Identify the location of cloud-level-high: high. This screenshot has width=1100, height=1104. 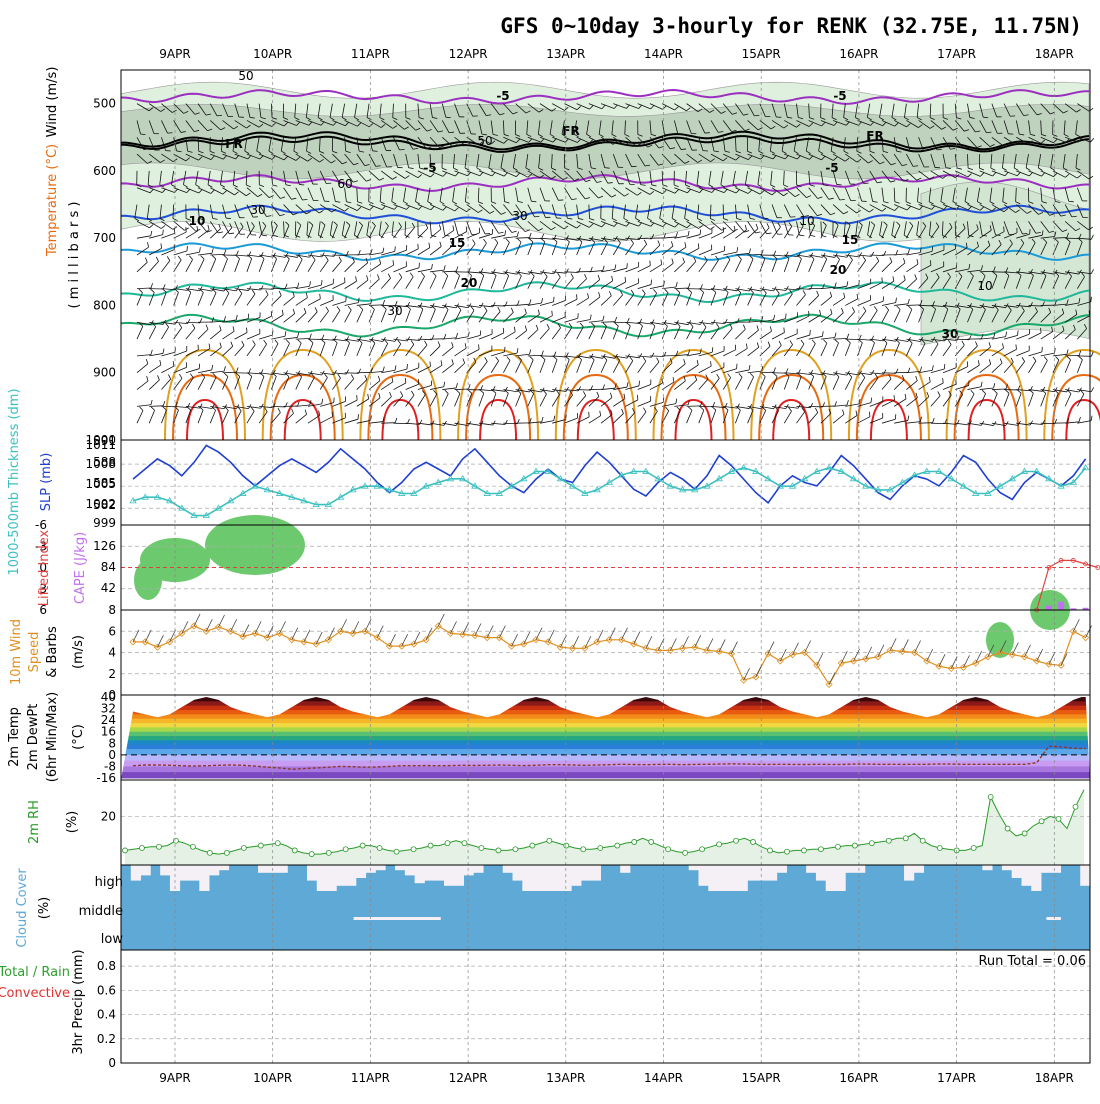
(109, 882).